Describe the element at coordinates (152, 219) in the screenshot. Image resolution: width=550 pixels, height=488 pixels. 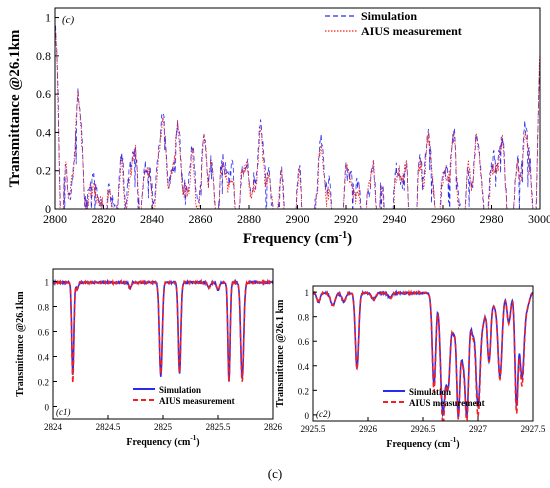
I see `x-tick-label: 2840` at that location.